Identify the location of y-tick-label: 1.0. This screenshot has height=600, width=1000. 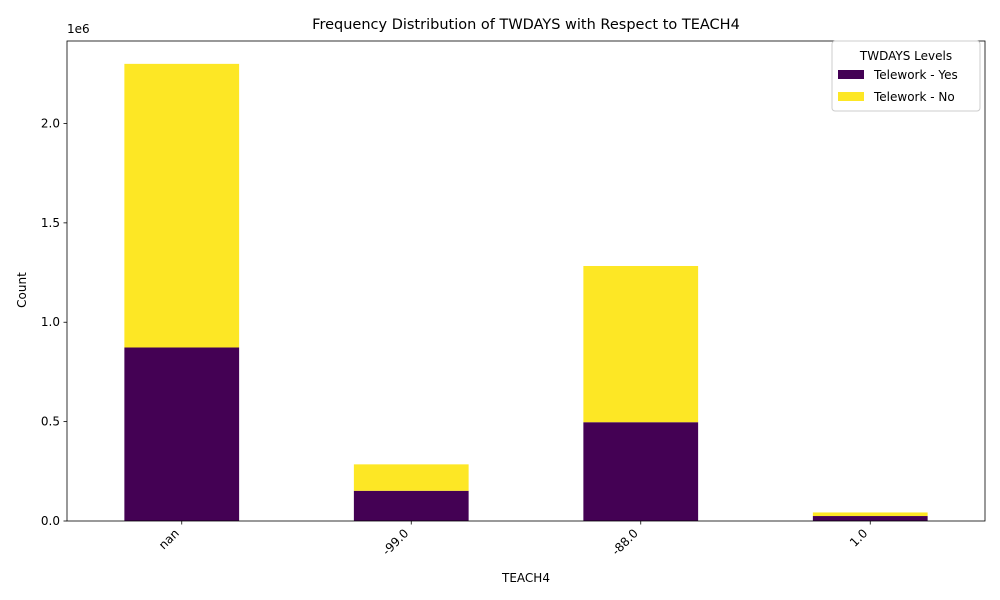
(50, 322).